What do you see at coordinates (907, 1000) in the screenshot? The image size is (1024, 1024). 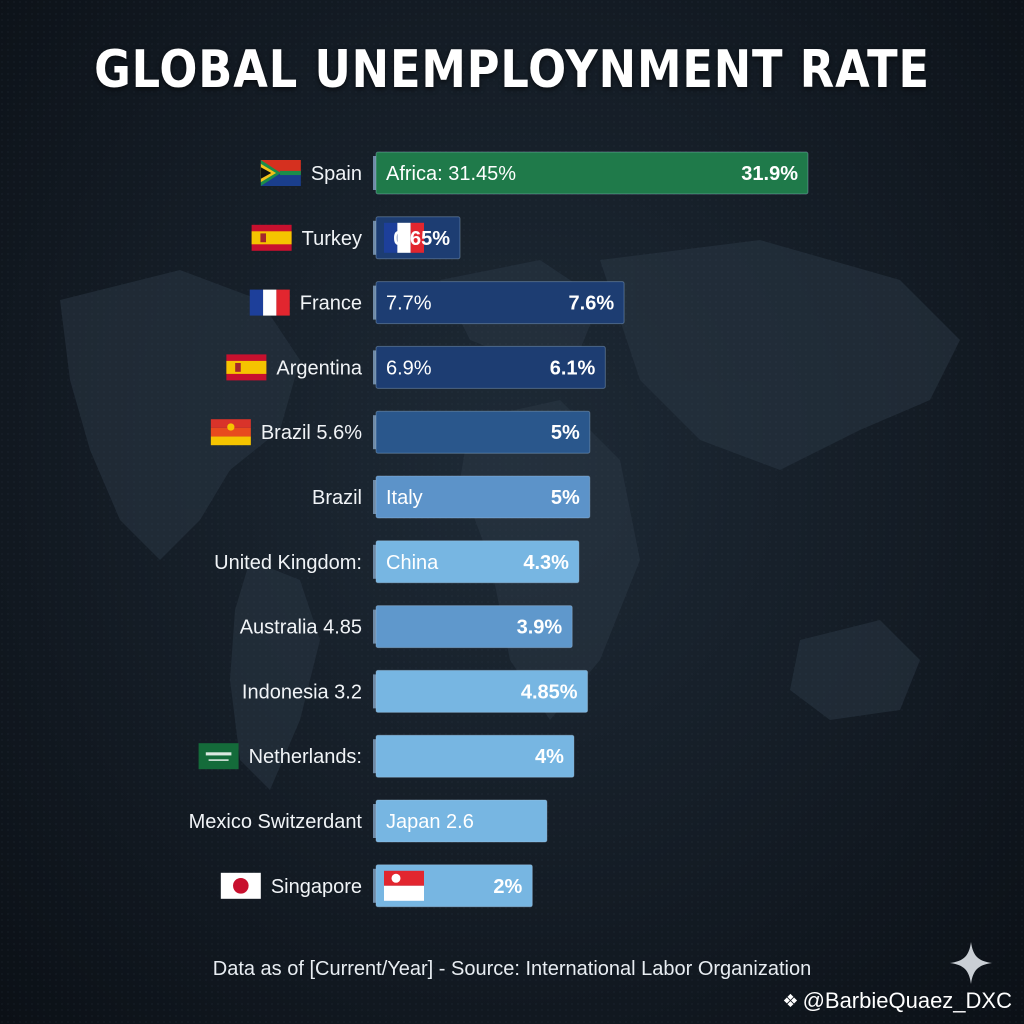 I see `watermark-text: @BarbieQuaez_DXC` at bounding box center [907, 1000].